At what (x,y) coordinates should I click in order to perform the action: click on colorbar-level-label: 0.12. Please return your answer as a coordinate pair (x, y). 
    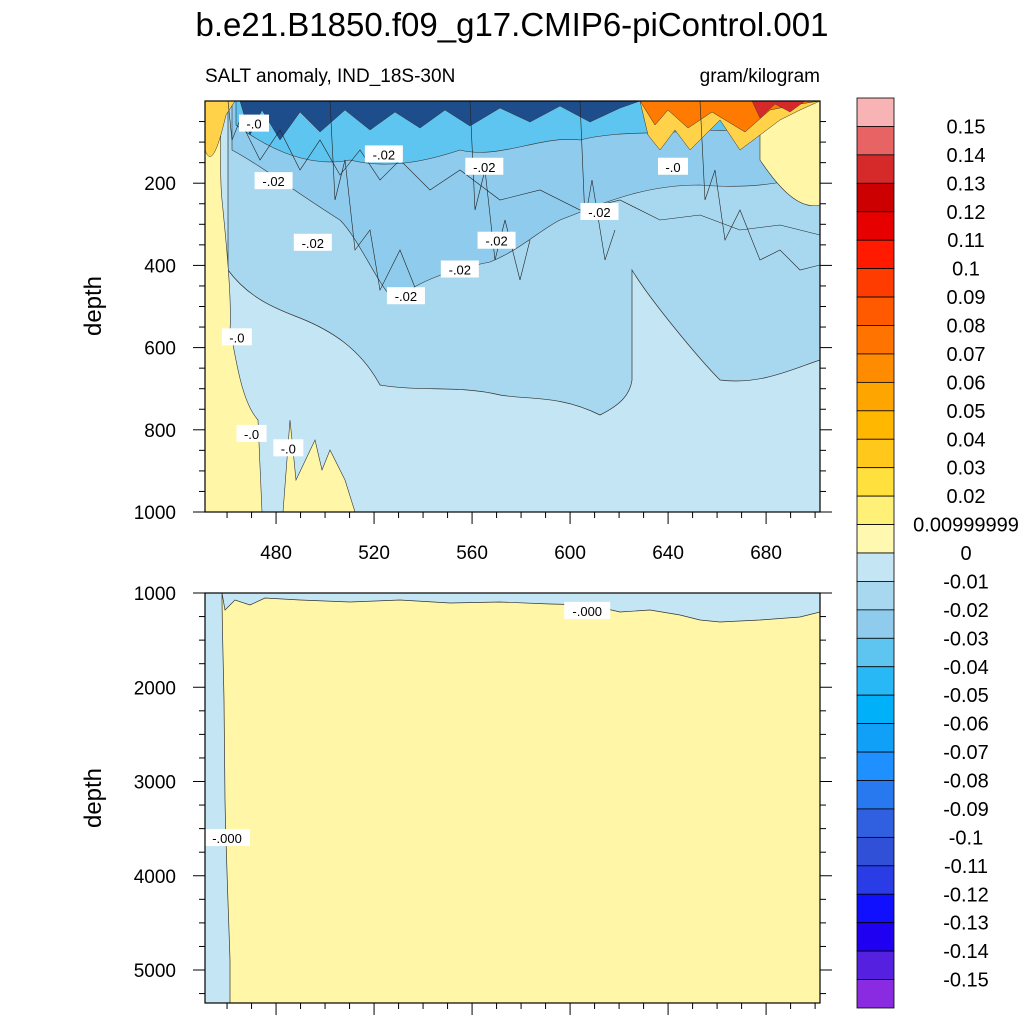
    Looking at the image, I should click on (966, 213).